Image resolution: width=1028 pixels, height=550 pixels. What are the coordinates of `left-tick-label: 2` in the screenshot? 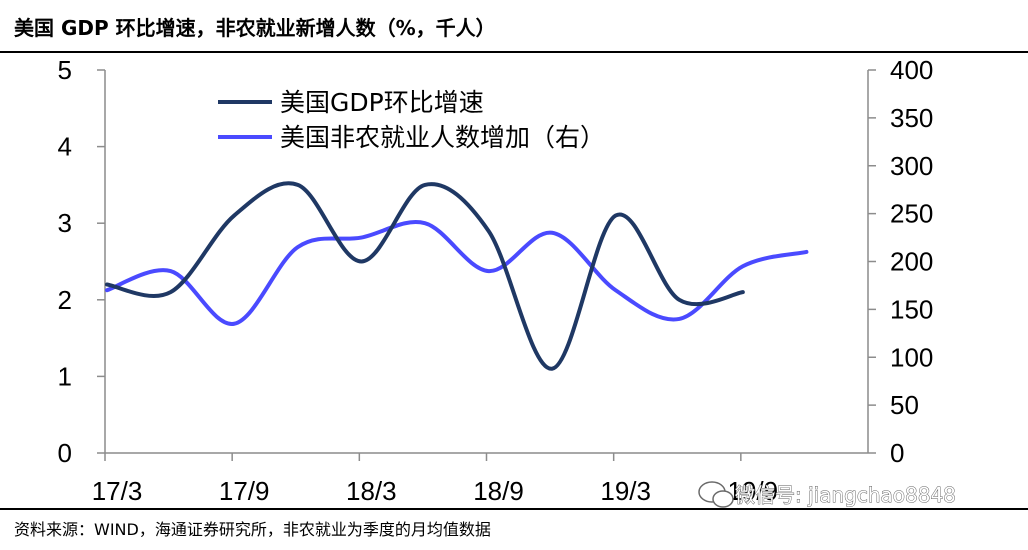 It's located at (65, 300).